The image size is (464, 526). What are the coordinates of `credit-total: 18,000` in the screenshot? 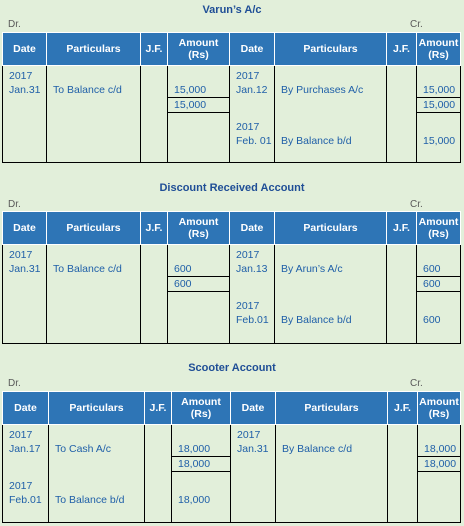 It's located at (439, 464).